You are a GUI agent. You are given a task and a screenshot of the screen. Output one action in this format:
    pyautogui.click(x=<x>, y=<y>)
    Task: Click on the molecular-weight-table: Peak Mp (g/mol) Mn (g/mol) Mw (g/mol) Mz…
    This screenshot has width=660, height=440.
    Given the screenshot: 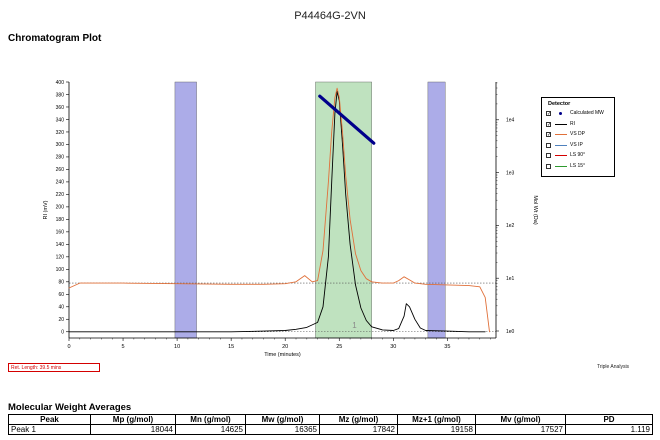 What is the action you would take?
    pyautogui.click(x=330, y=424)
    